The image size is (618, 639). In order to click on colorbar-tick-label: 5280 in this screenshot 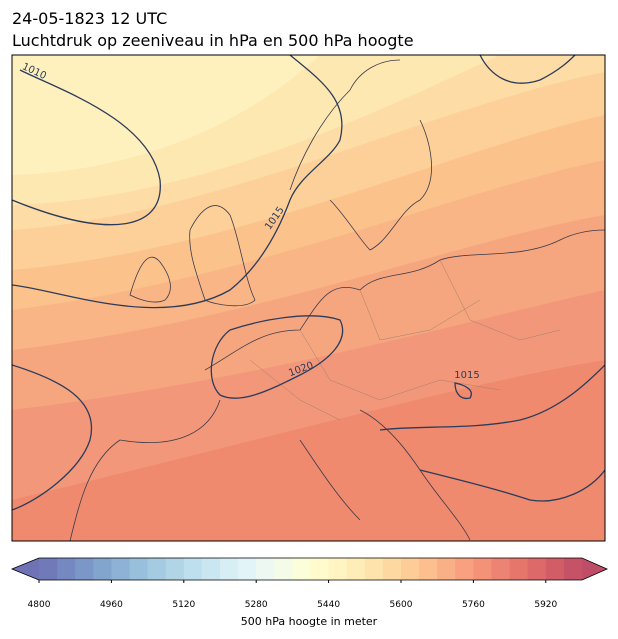, I will do `click(256, 605)`.